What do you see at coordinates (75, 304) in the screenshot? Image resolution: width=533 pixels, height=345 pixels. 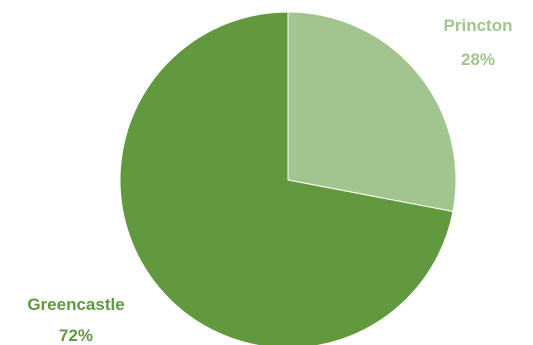 I see `slice-label-greencastle: Greencastle` at bounding box center [75, 304].